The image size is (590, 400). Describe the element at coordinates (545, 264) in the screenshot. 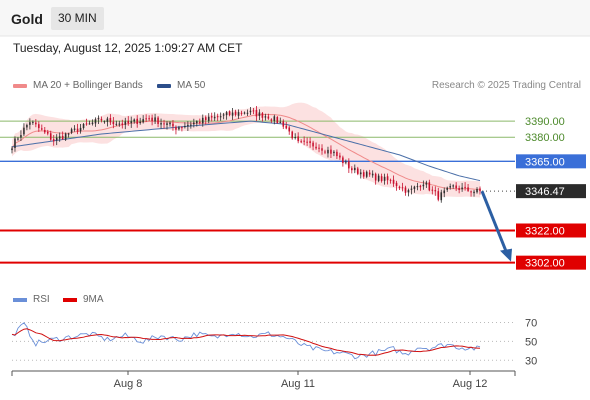

I see `level-label-5: 3302.00` at that location.